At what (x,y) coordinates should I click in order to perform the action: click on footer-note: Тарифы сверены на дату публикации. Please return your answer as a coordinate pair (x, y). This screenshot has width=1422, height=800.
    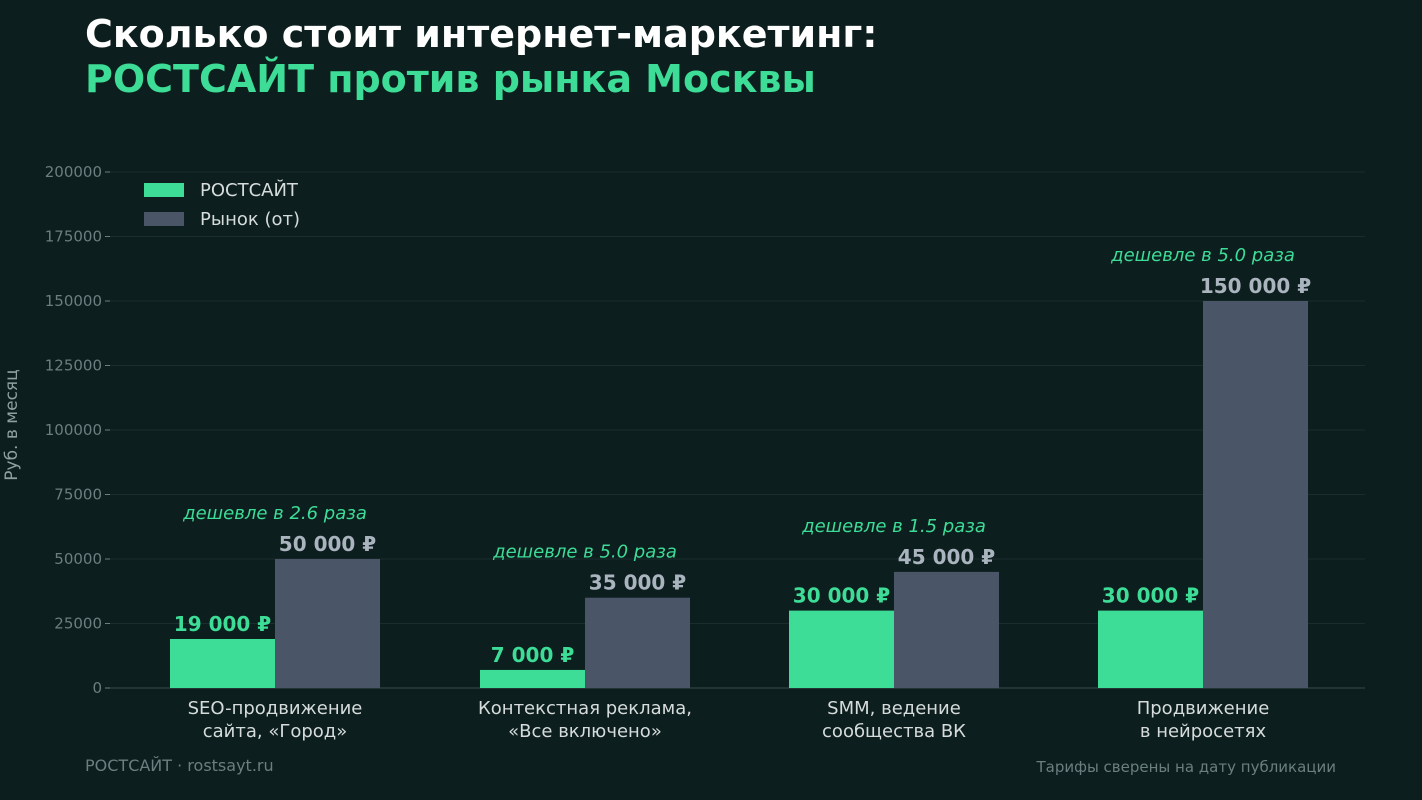
    Looking at the image, I should click on (1186, 767).